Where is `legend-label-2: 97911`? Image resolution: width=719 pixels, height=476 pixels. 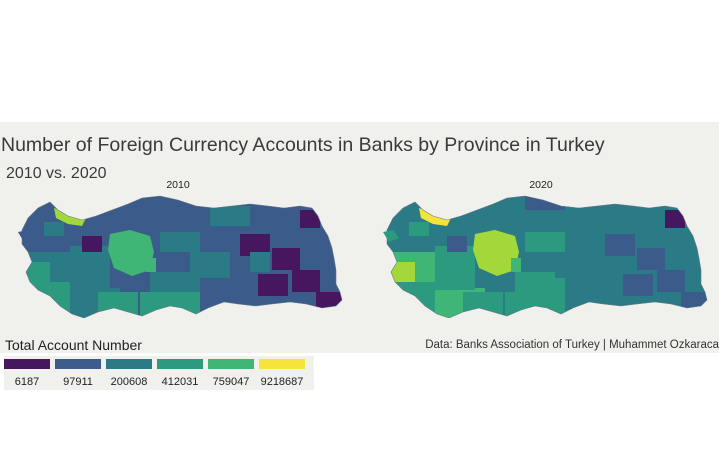
legend-label-2: 97911 is located at coordinates (78, 382).